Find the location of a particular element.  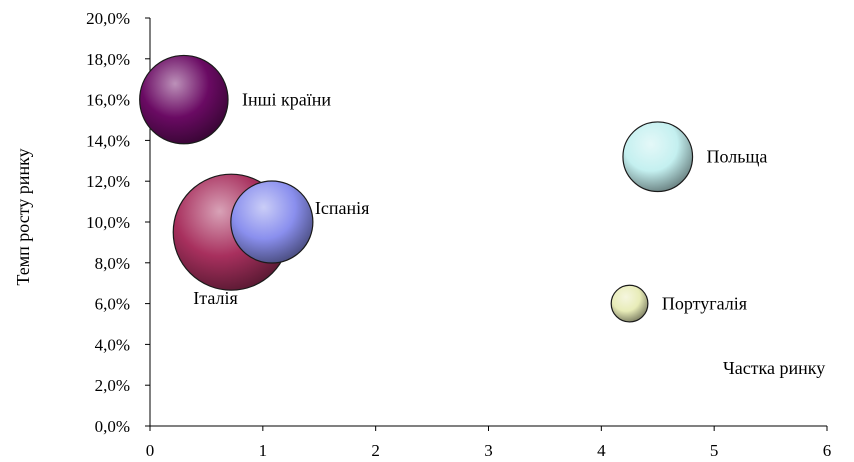

y-axis-label: Темп росту ринку is located at coordinates (23, 216).